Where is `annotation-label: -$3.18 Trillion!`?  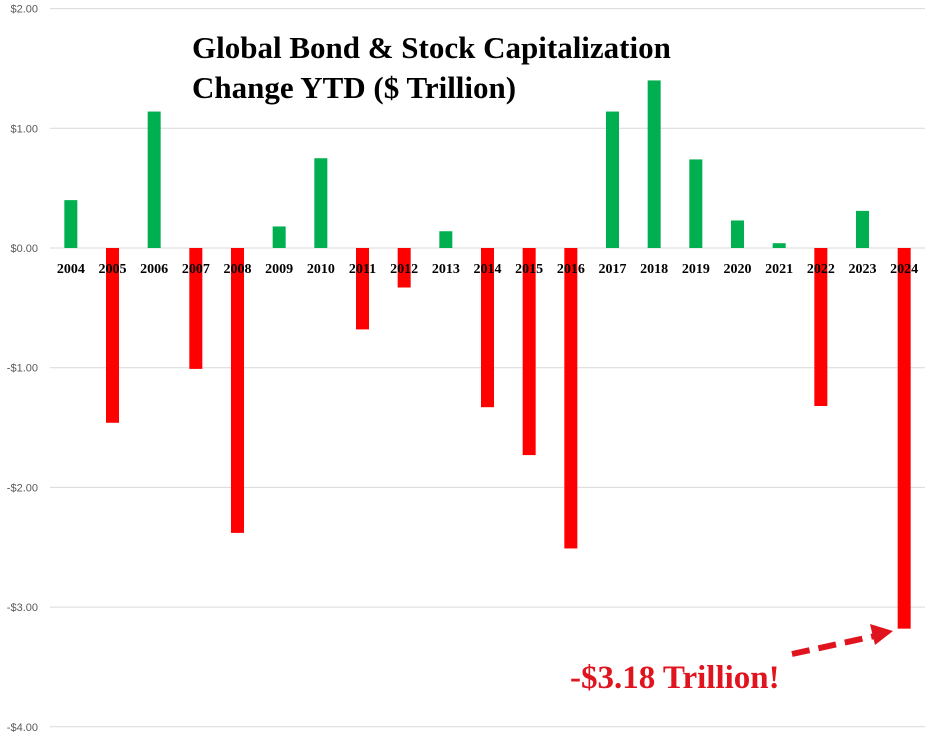
annotation-label: -$3.18 Trillion! is located at coordinates (675, 678).